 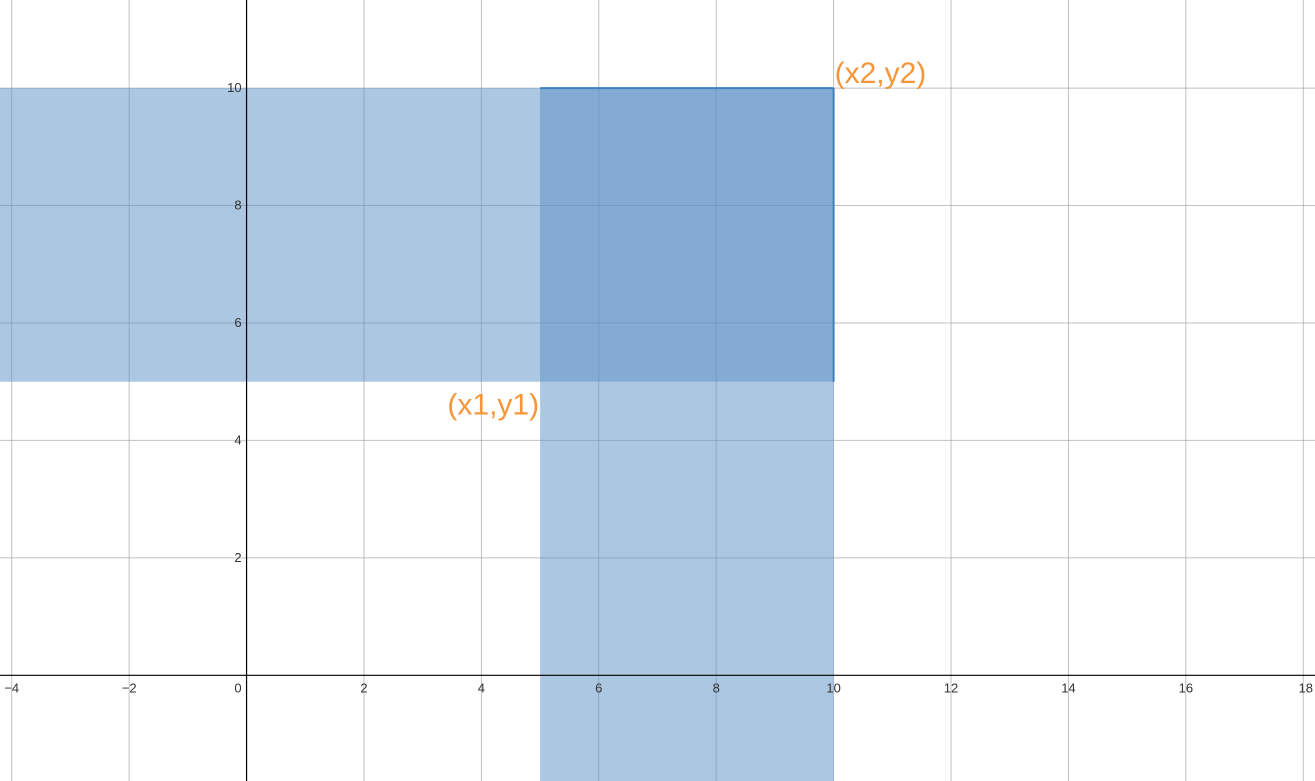 What do you see at coordinates (237, 322) in the screenshot?
I see `y-tick-label: 6` at bounding box center [237, 322].